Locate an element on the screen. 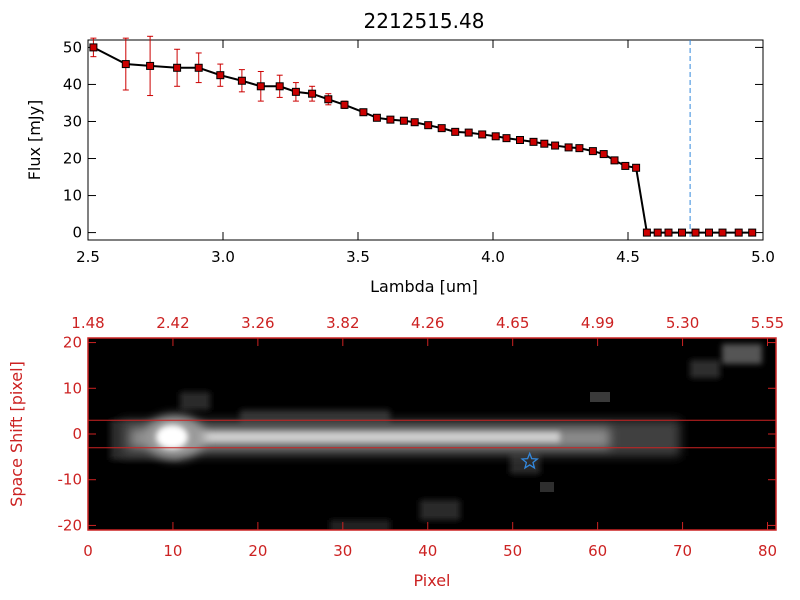 The image size is (800, 600). top-tick-label: 5.30 is located at coordinates (682, 323).